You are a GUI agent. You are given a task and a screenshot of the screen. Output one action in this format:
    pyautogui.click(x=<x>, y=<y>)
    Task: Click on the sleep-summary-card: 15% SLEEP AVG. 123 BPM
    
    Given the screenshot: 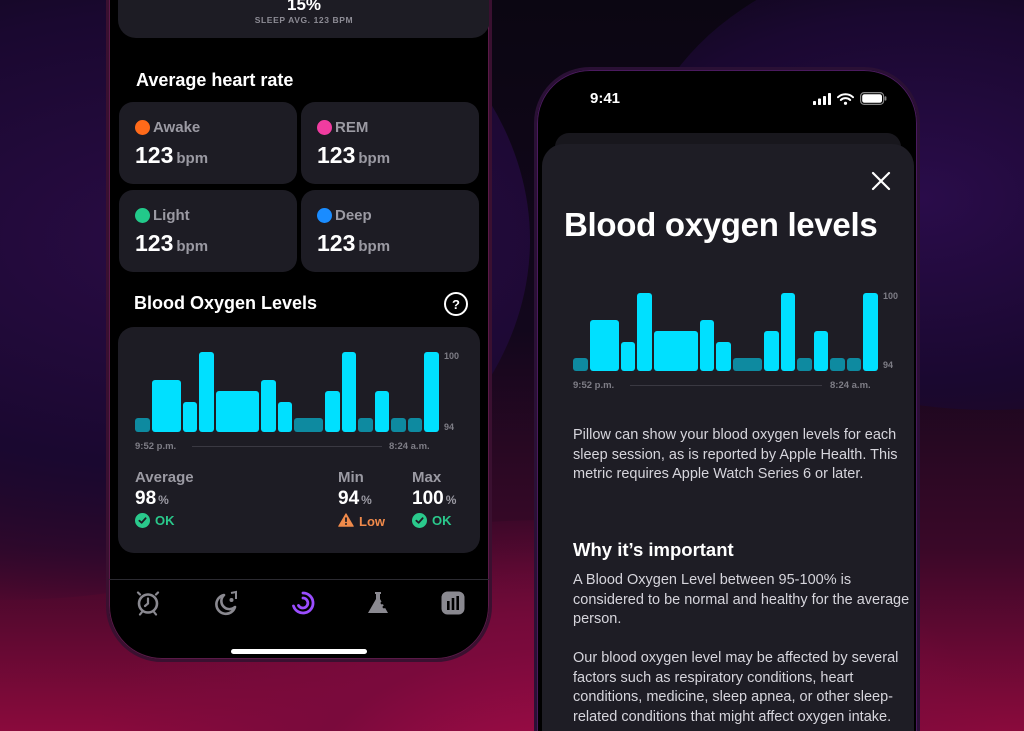 What is the action you would take?
    pyautogui.click(x=303, y=19)
    